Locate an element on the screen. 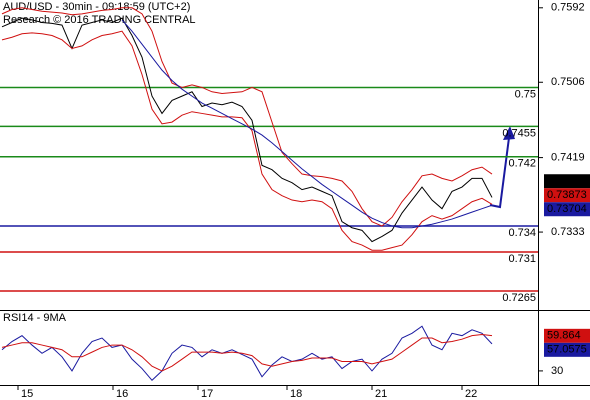  rsi-title: RSI14 - 9MA is located at coordinates (35, 318).